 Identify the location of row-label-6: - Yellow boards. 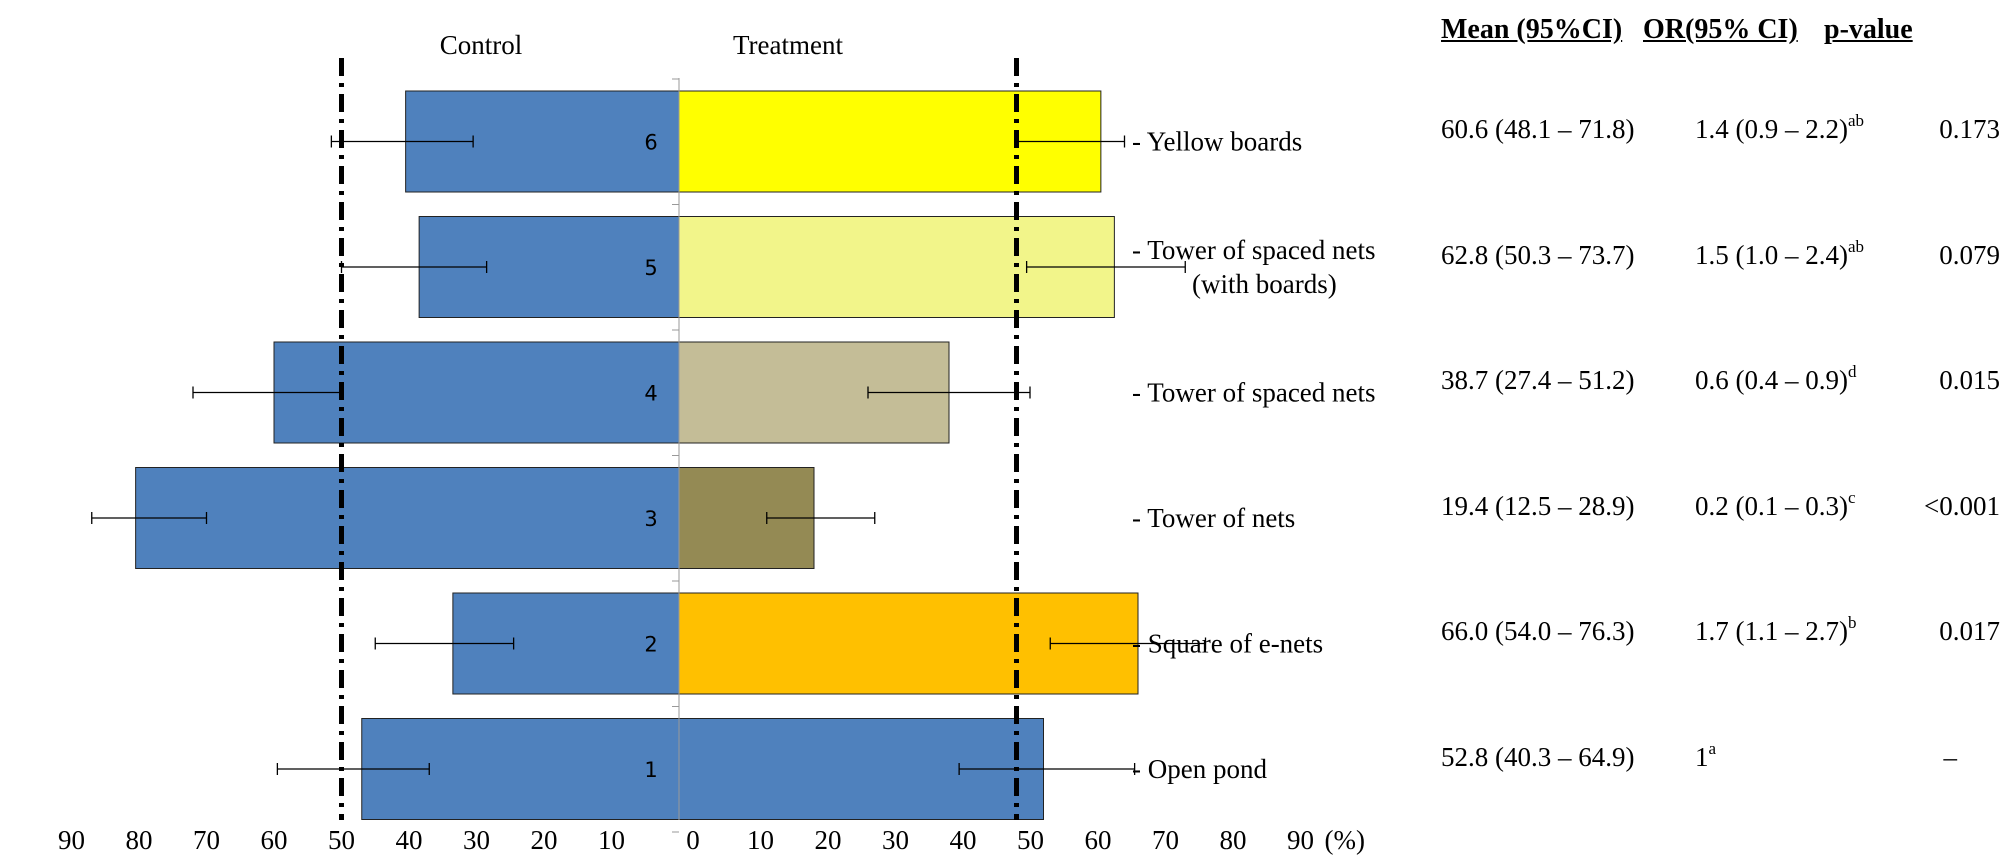
(1217, 142).